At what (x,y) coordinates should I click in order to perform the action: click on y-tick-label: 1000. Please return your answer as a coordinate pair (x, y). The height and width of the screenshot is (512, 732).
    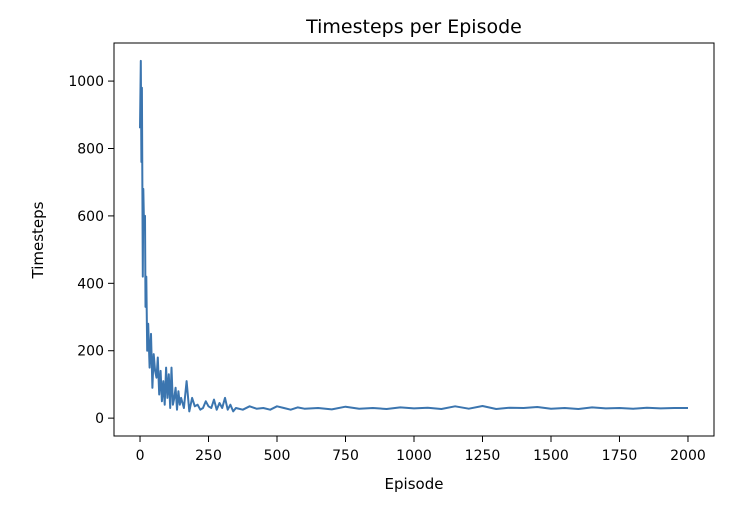
    Looking at the image, I should click on (86, 82).